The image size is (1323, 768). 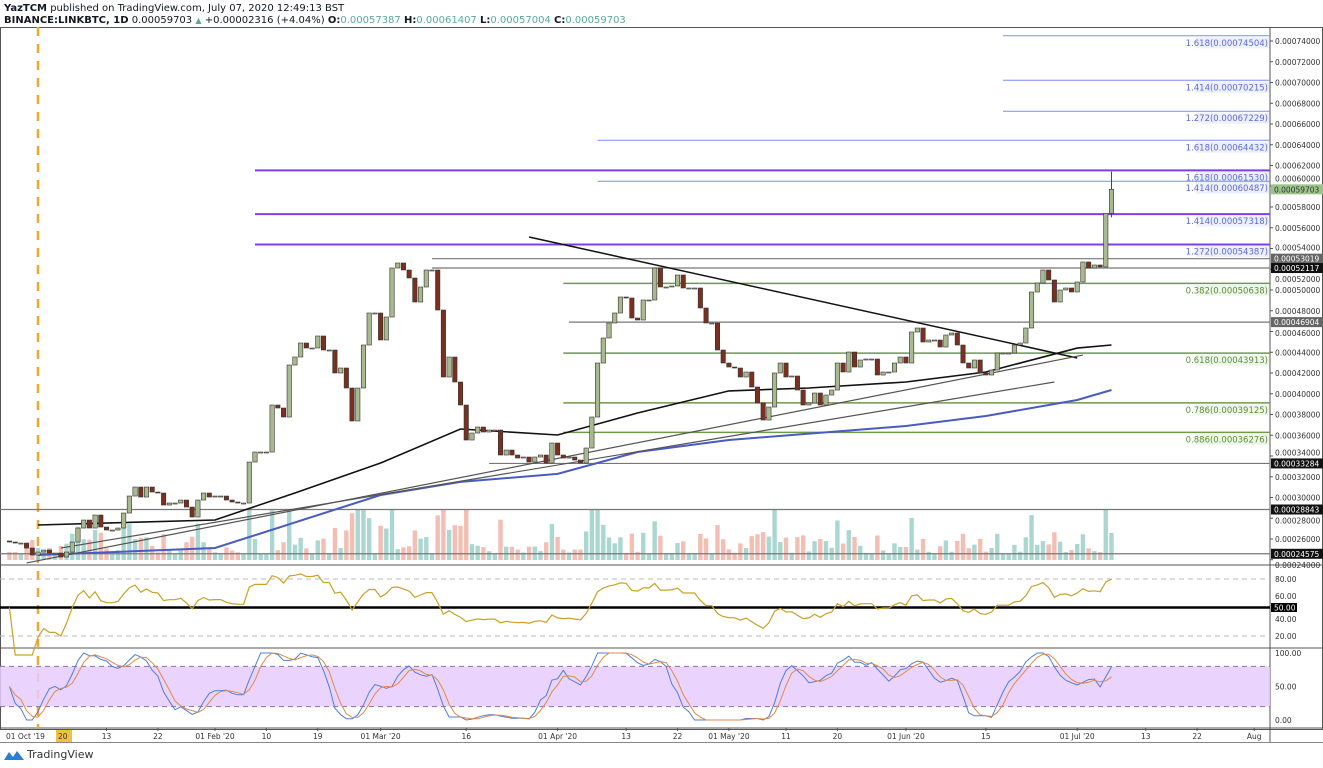 I want to click on price-level-badge-label: 0.00046904, so click(x=1297, y=322).